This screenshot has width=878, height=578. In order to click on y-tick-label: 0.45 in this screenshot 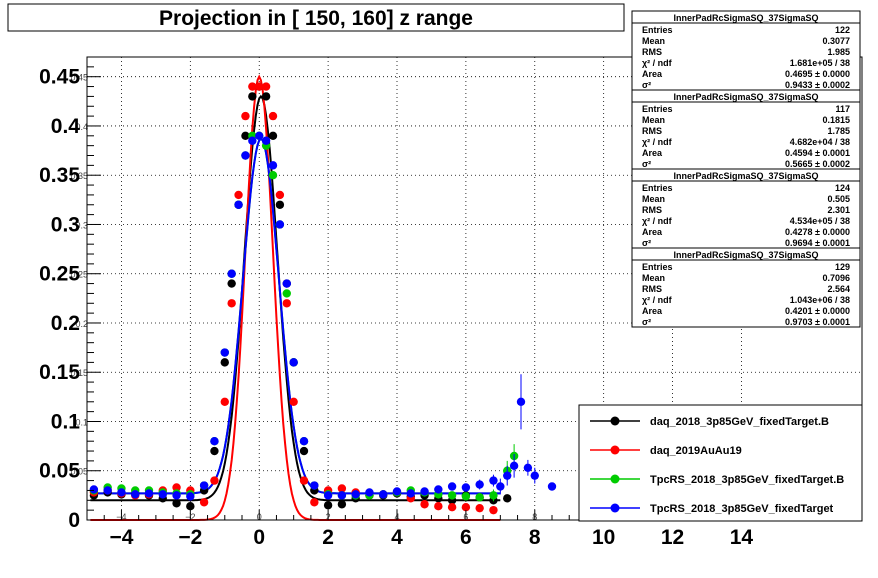, I will do `click(59, 77)`.